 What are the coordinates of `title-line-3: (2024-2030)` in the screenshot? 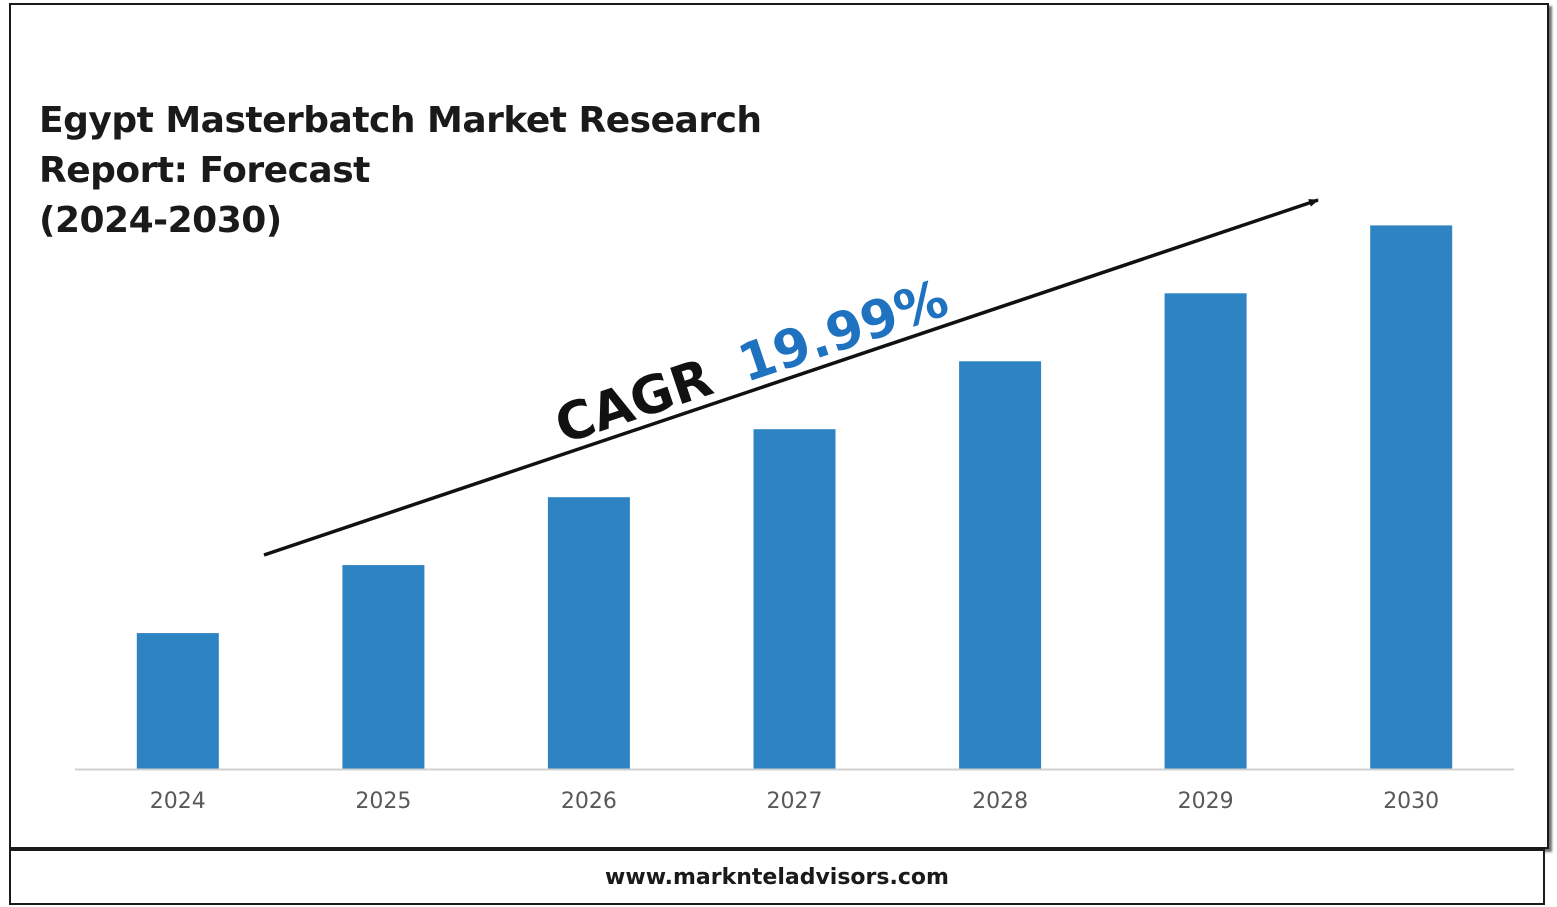 It's located at (160, 220).